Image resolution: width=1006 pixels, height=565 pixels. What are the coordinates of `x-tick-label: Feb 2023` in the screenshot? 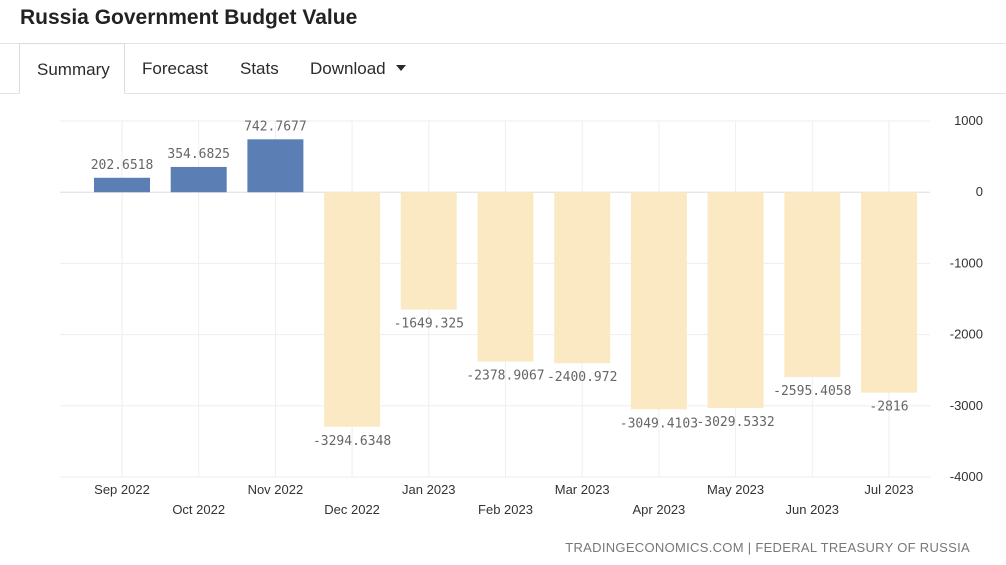 It's located at (505, 509).